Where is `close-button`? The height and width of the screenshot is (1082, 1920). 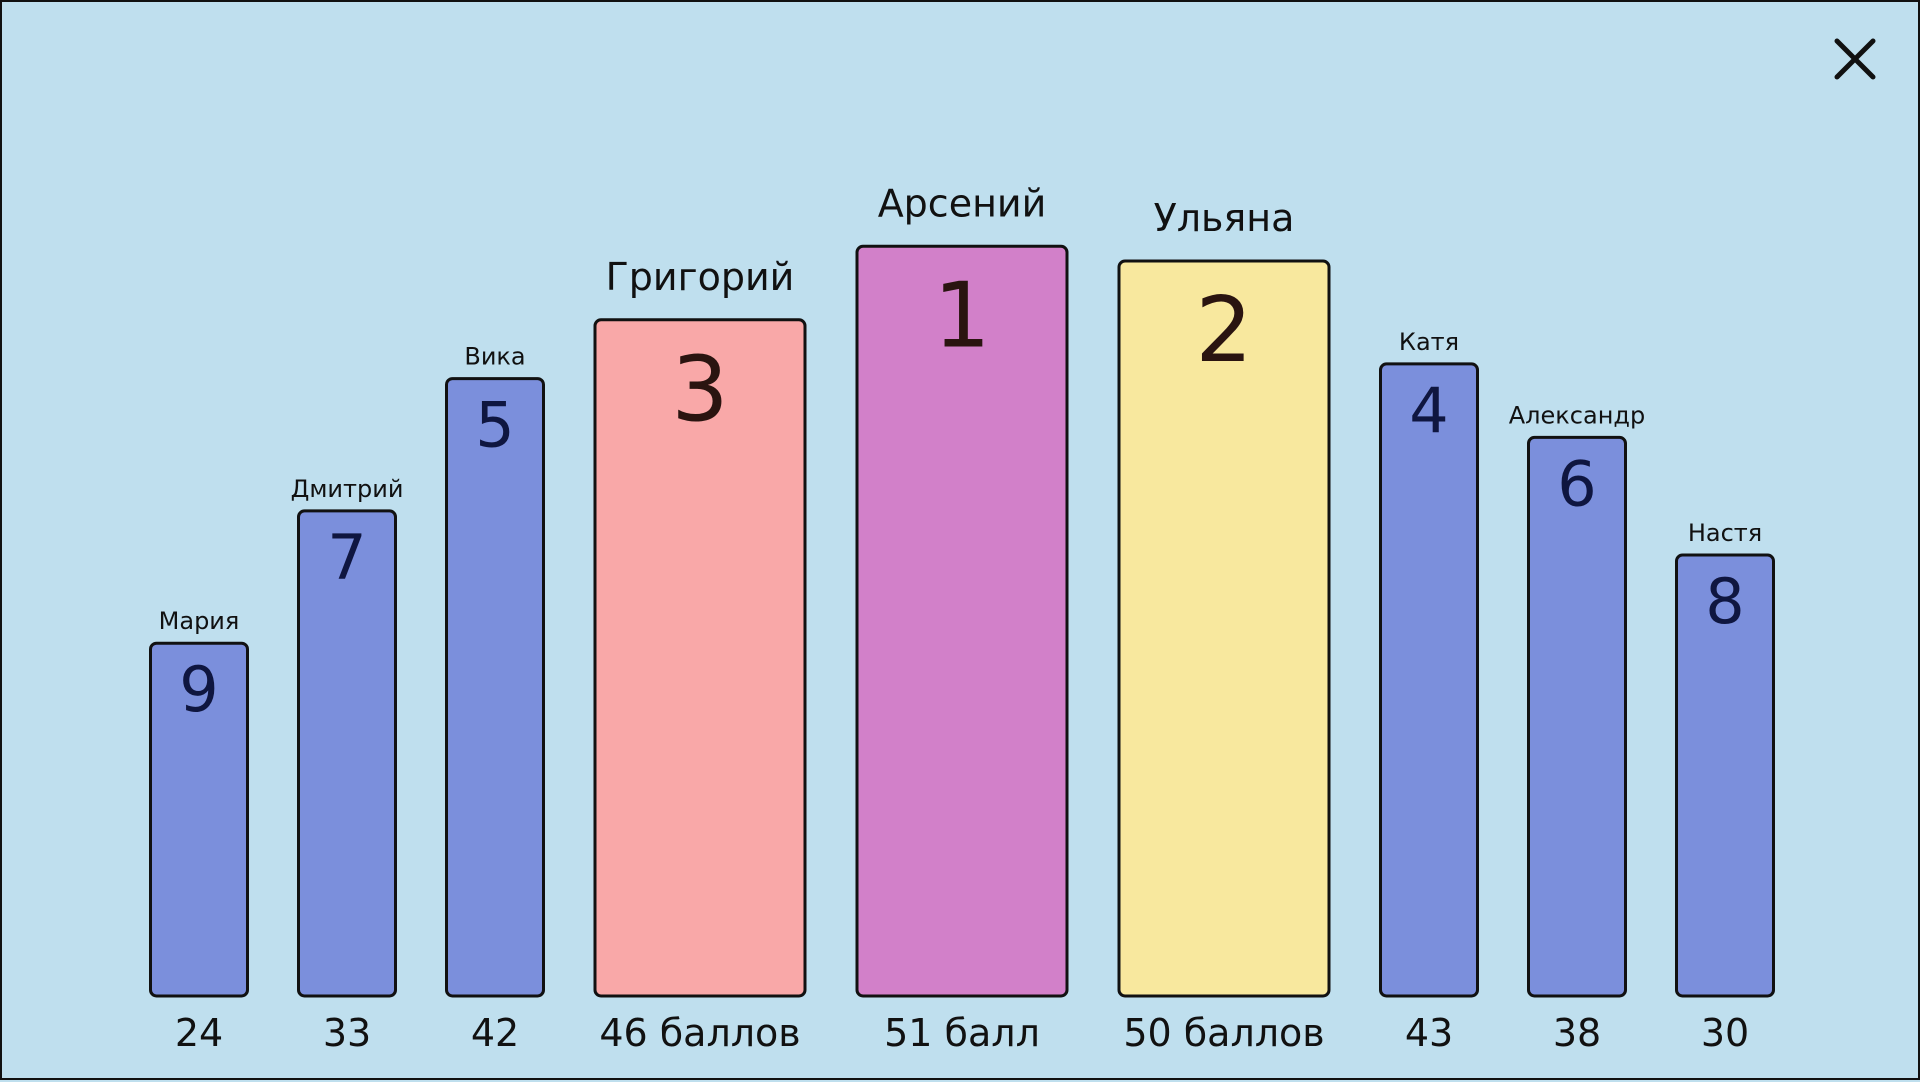 close-button is located at coordinates (1855, 59).